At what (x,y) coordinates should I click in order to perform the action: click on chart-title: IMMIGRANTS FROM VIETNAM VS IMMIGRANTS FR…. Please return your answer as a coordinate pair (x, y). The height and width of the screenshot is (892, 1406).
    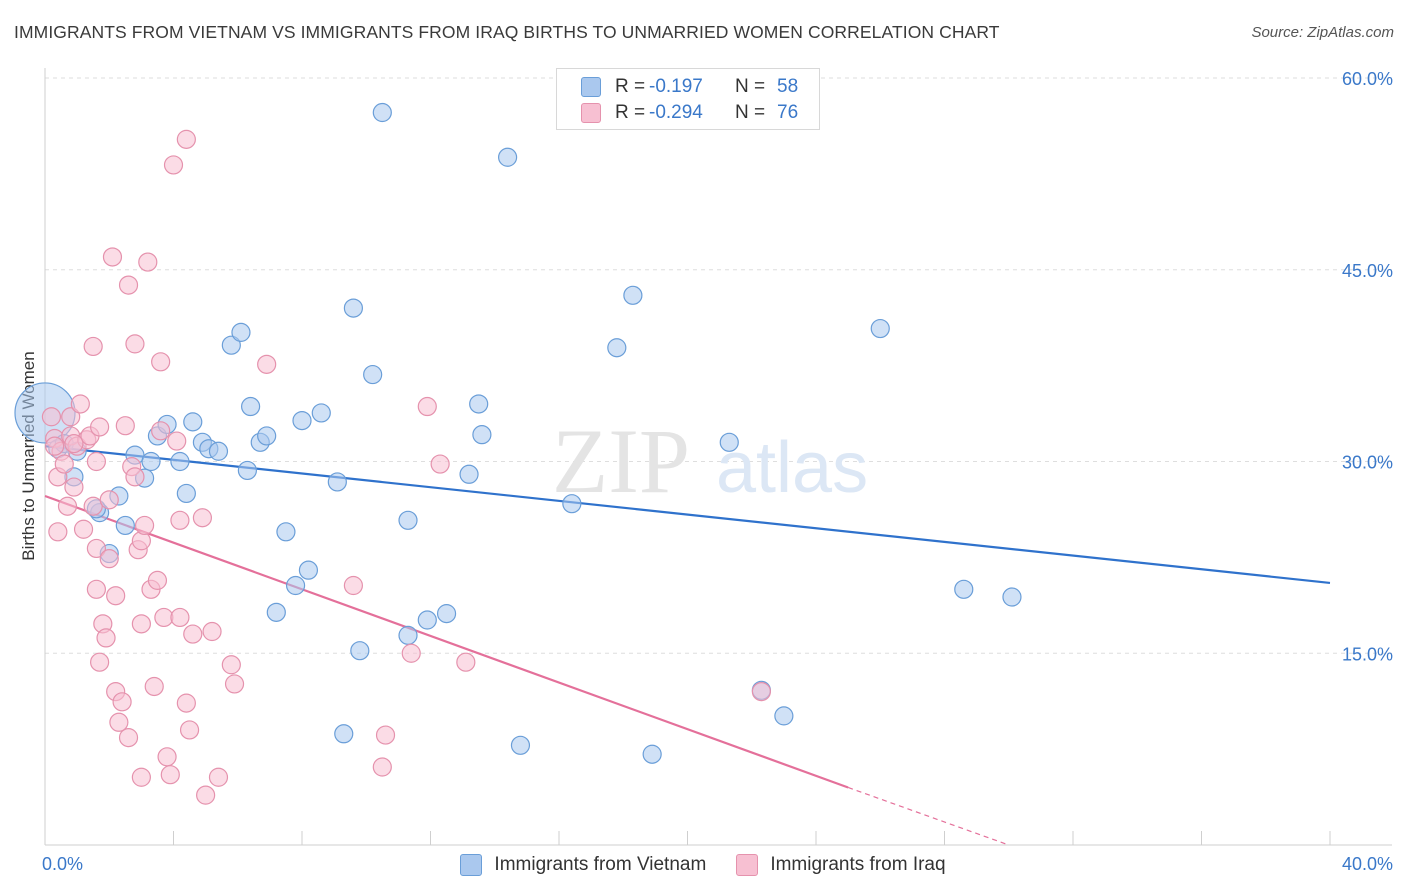
    Looking at the image, I should click on (507, 32).